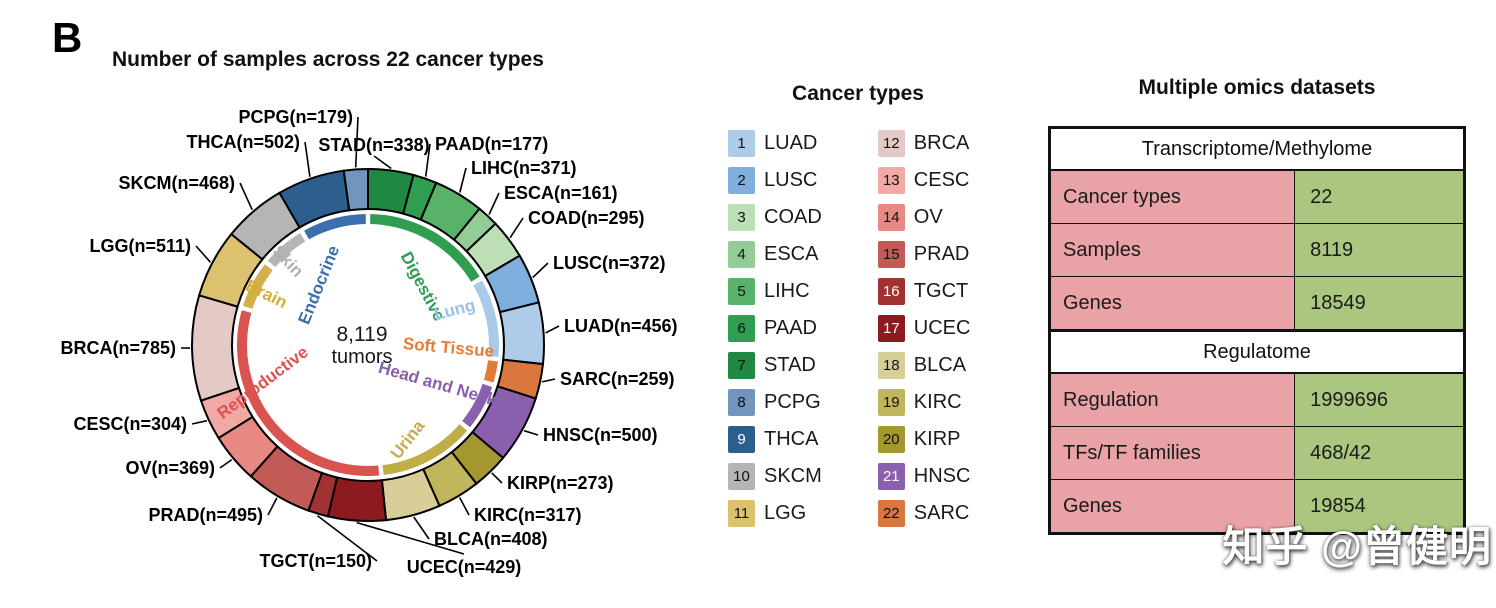 The width and height of the screenshot is (1496, 608). What do you see at coordinates (891, 217) in the screenshot?
I see `legend-swatch-ov: 14` at bounding box center [891, 217].